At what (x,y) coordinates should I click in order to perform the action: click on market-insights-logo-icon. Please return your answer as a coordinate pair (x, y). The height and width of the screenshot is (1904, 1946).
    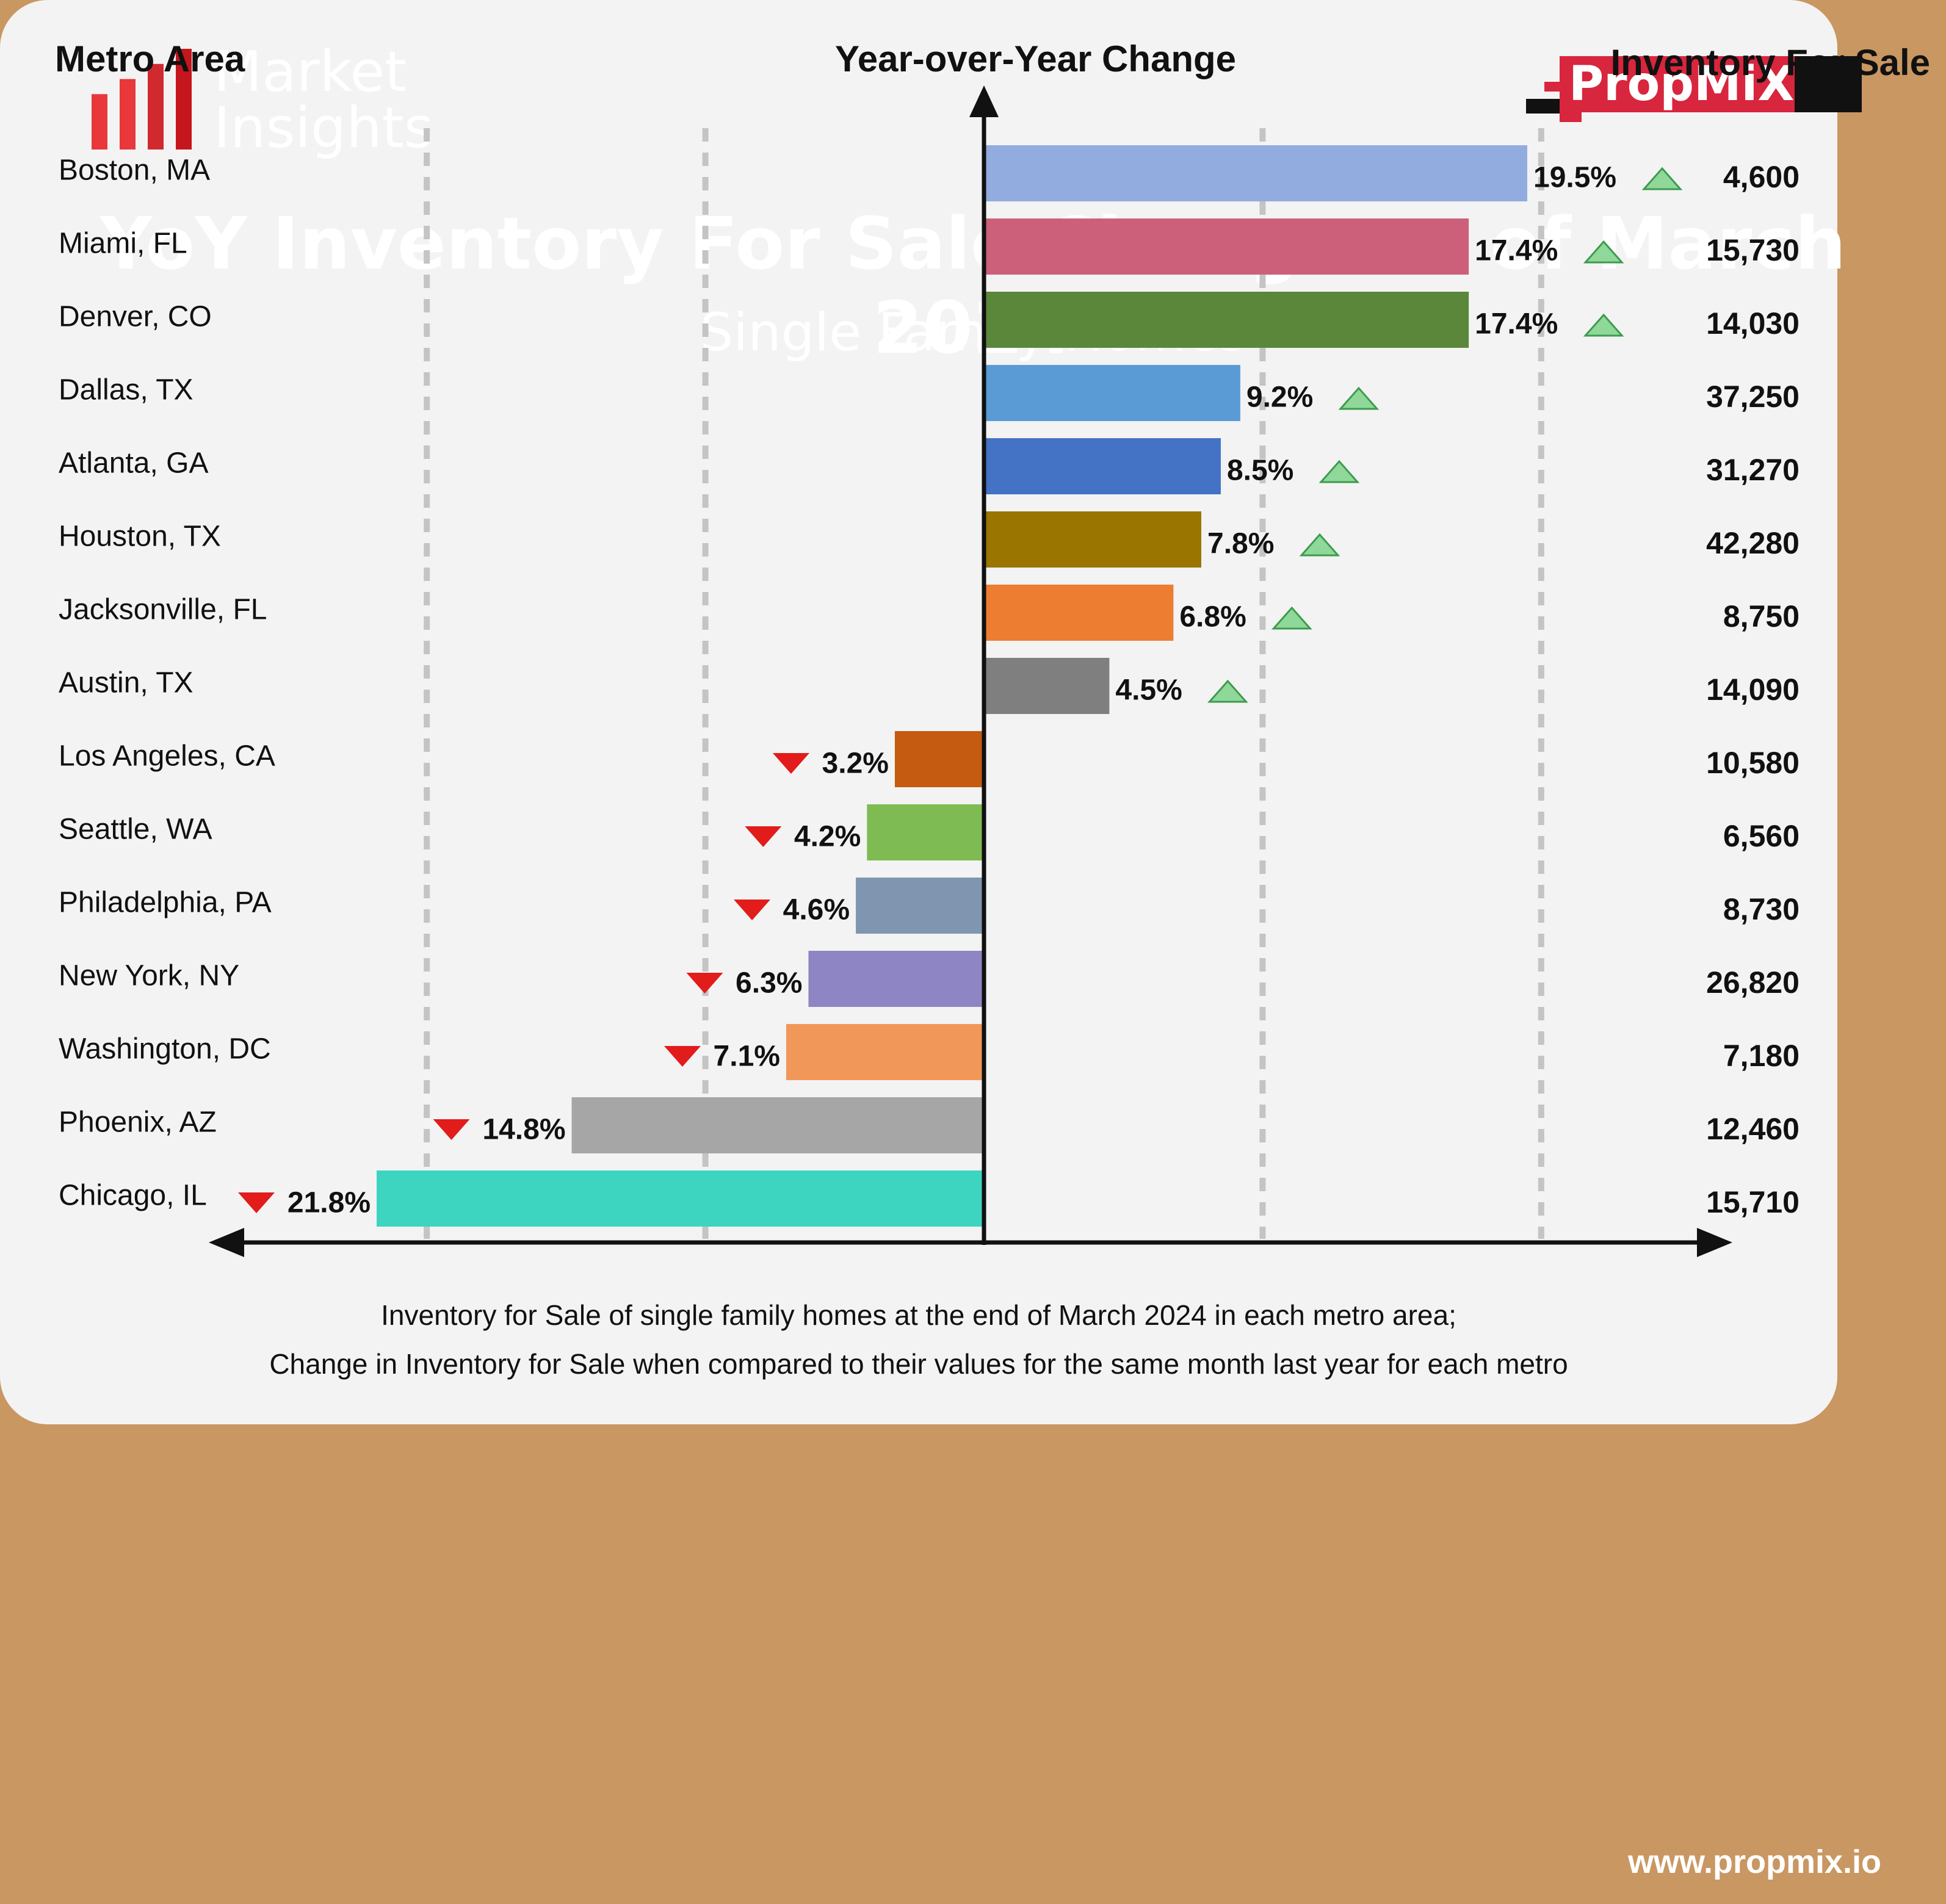
    Looking at the image, I should click on (142, 99).